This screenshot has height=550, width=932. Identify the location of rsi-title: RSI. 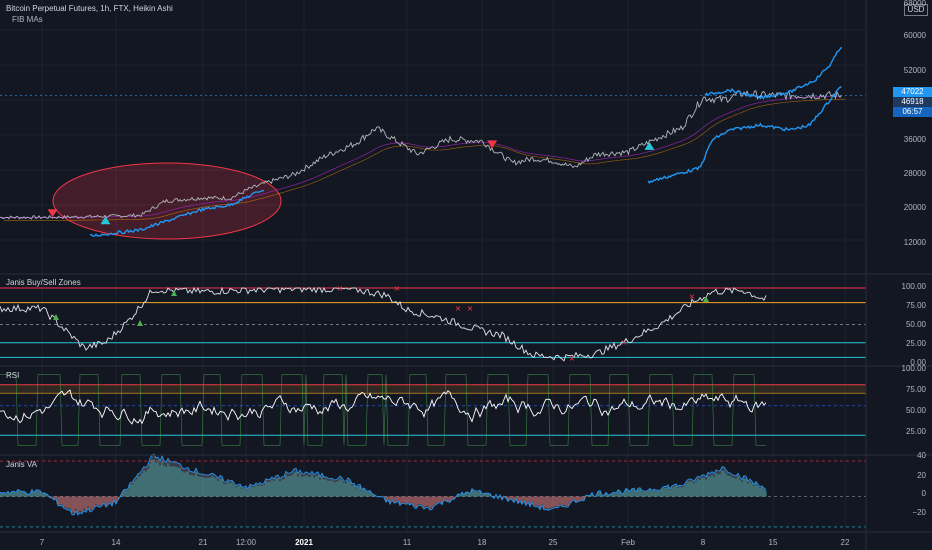
(13, 375).